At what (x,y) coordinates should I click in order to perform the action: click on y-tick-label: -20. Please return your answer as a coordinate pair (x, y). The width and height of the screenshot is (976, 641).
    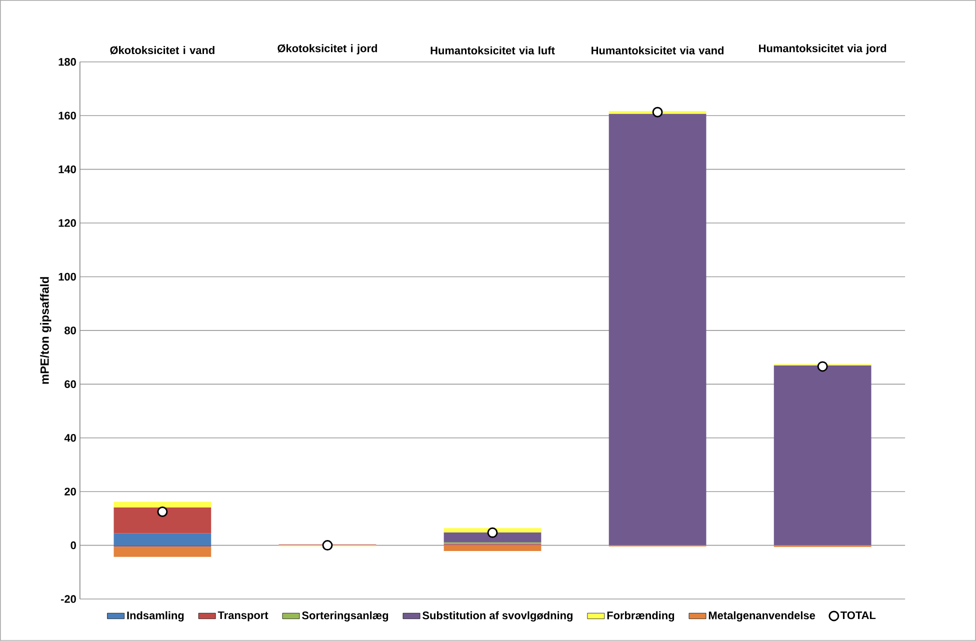
    Looking at the image, I should click on (68, 599).